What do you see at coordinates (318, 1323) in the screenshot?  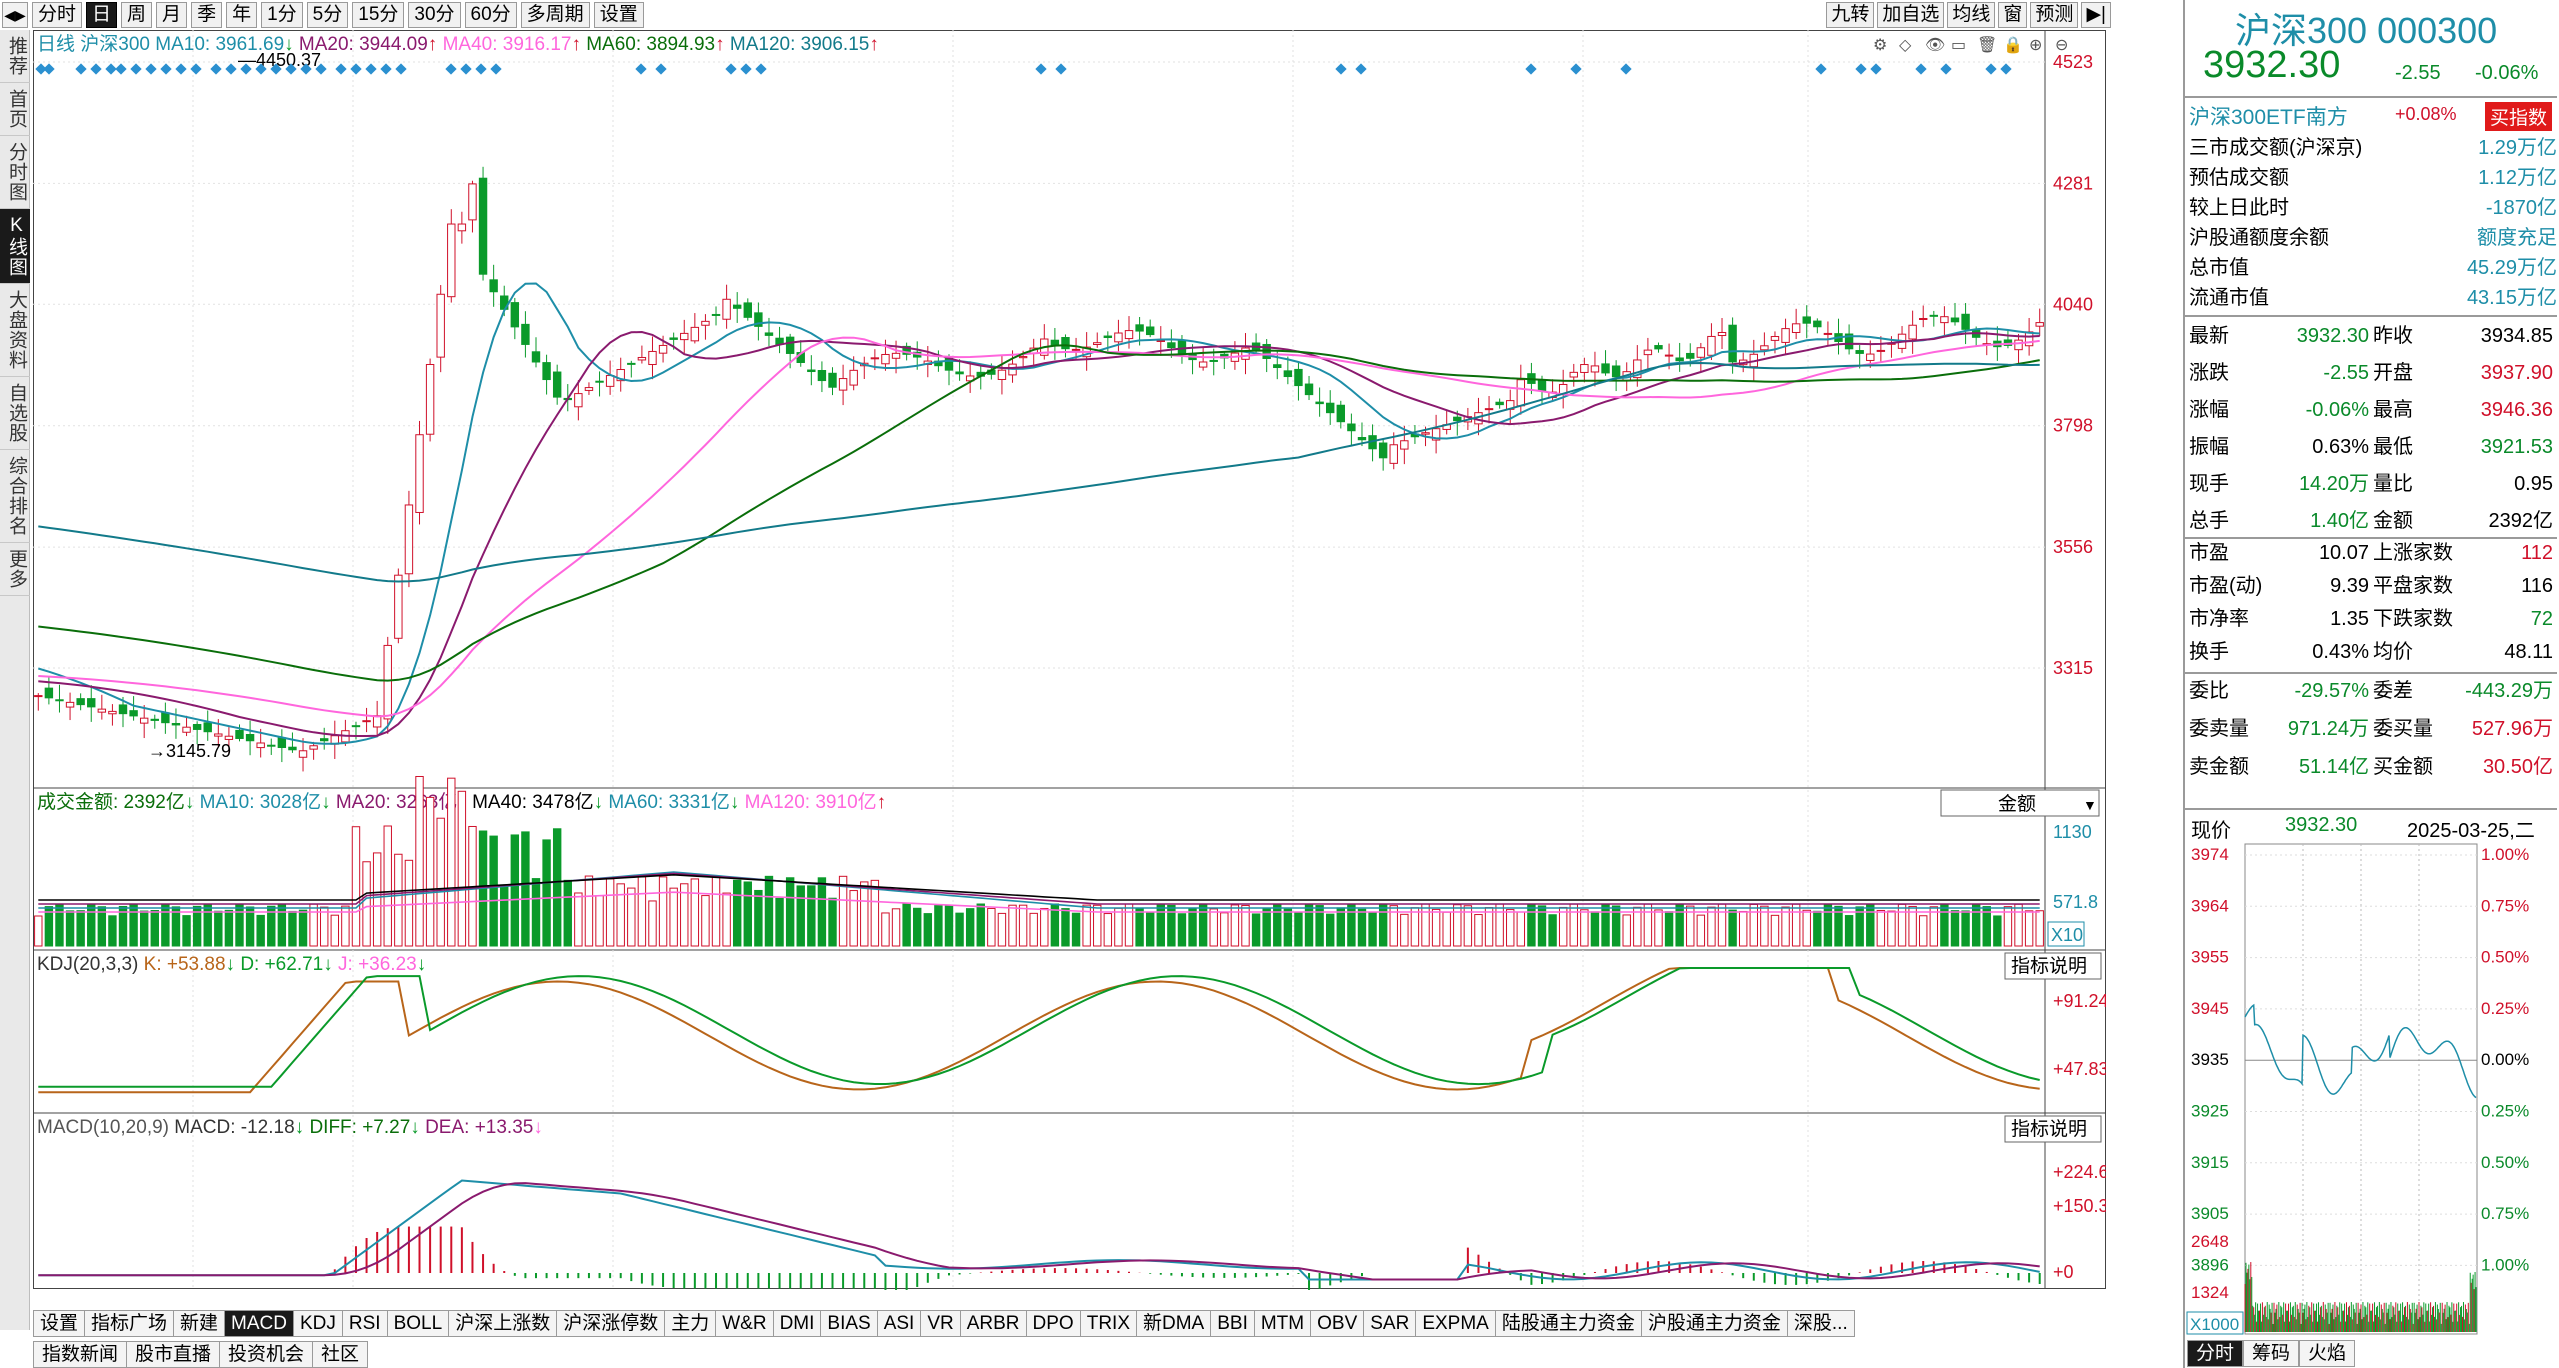 I see `indicator-tab: KDJ` at bounding box center [318, 1323].